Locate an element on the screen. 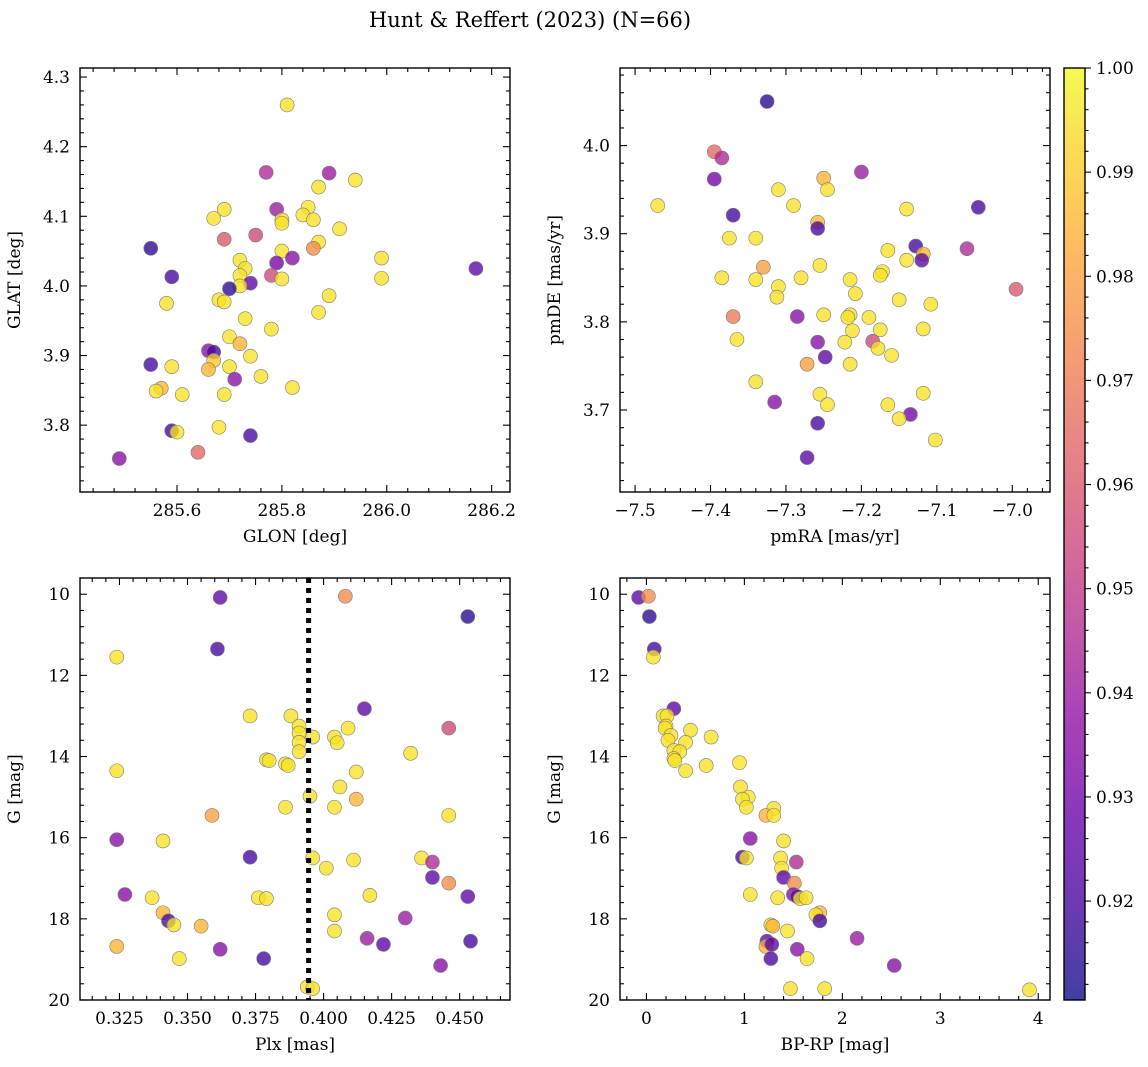  y-axis-label: GLAT [deg] is located at coordinates (15, 280).